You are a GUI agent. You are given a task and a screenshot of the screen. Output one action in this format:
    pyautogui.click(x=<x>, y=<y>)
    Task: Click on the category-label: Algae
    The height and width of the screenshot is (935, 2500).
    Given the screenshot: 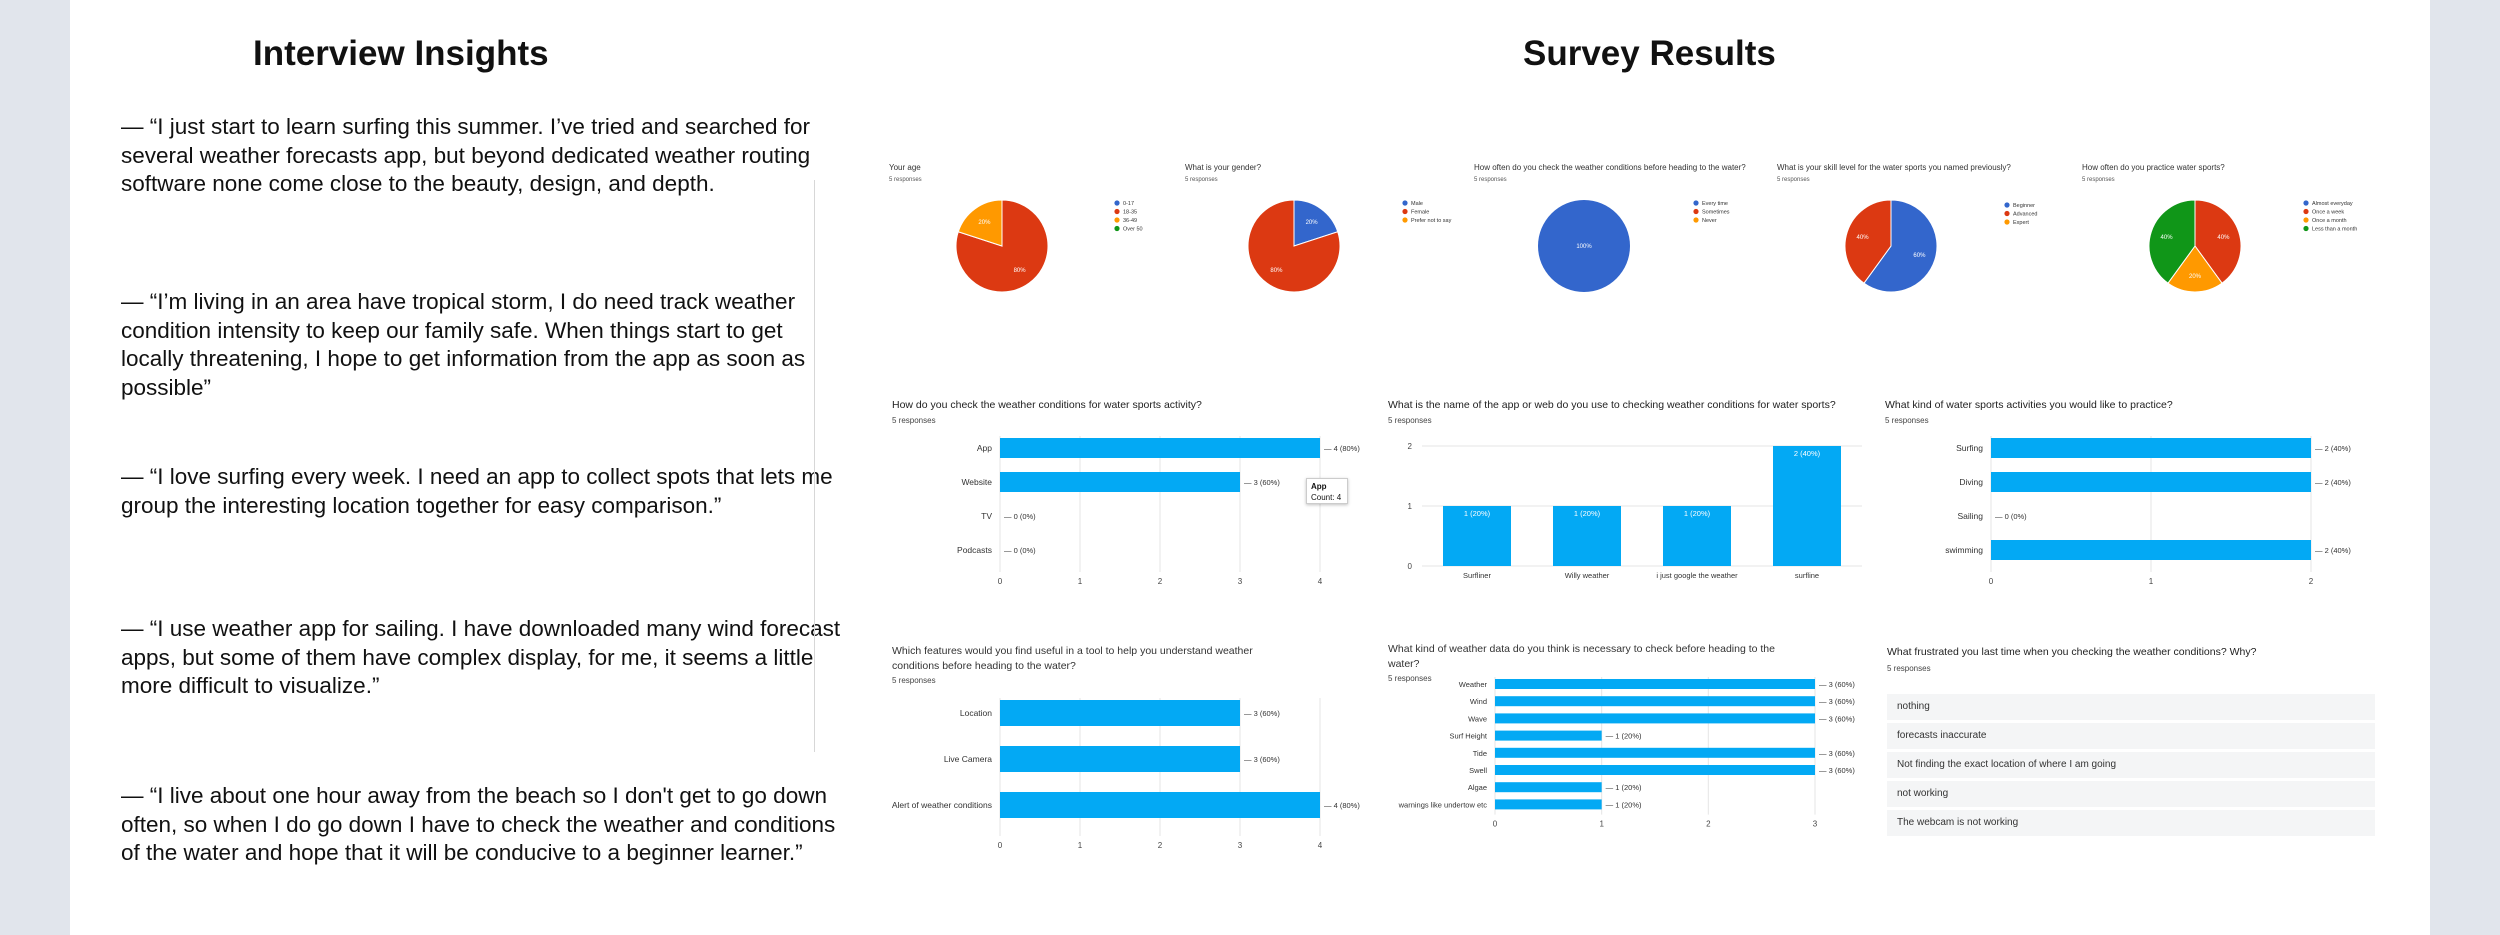 What is the action you would take?
    pyautogui.click(x=1477, y=787)
    